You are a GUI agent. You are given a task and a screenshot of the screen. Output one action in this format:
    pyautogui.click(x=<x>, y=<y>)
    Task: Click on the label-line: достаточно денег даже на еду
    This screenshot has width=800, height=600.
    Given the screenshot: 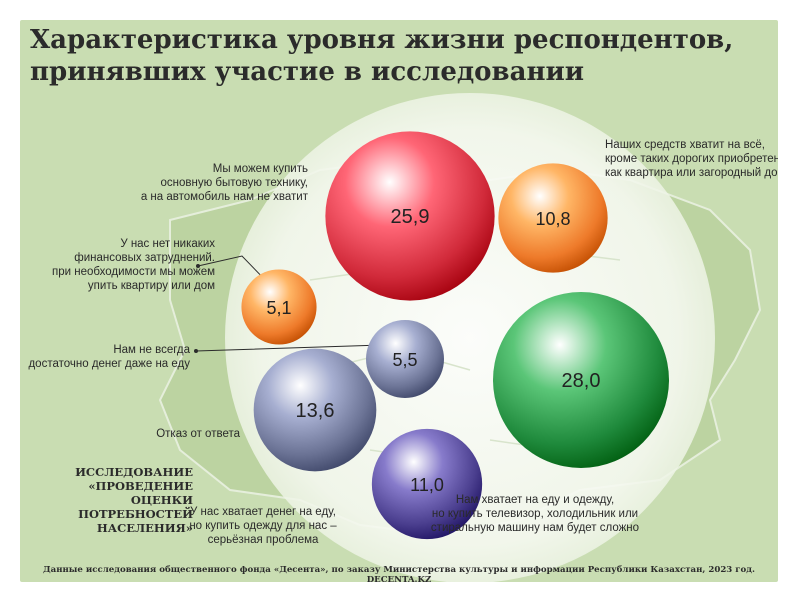 What is the action you would take?
    pyautogui.click(x=109, y=364)
    